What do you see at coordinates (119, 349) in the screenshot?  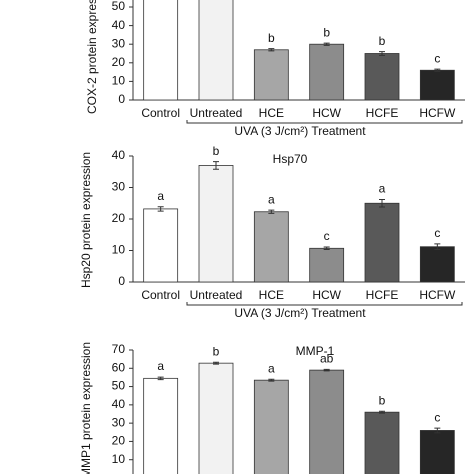 I see `y-tick-label: 70` at bounding box center [119, 349].